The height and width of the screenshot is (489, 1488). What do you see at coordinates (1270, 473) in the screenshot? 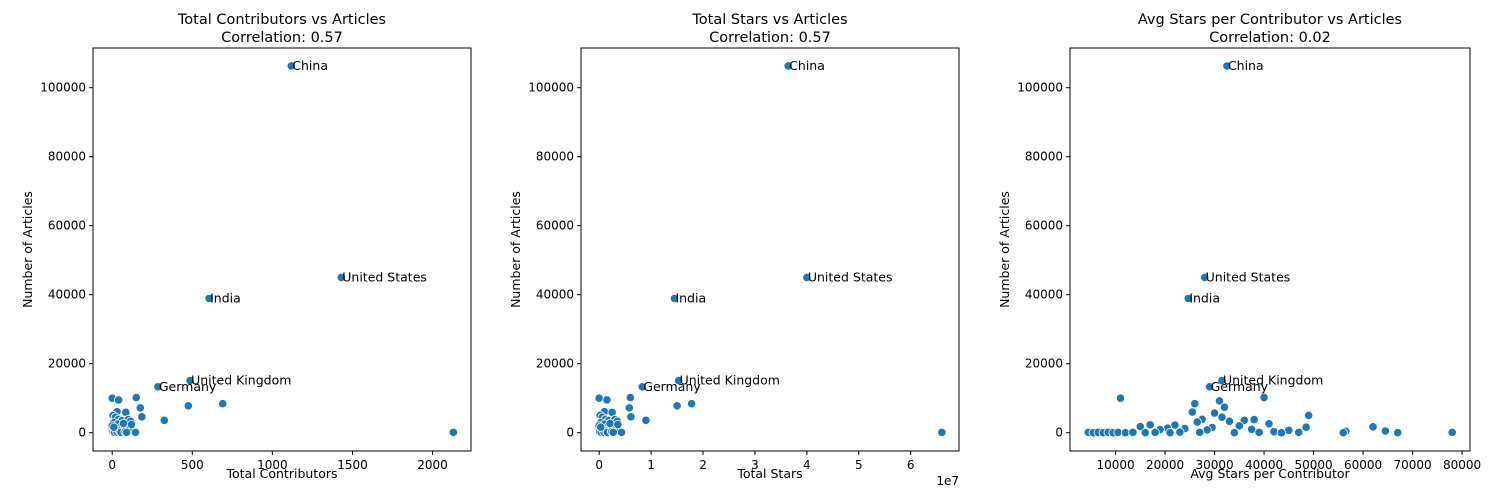
I see `x-axis-label: Avg Stars per Contributor` at bounding box center [1270, 473].